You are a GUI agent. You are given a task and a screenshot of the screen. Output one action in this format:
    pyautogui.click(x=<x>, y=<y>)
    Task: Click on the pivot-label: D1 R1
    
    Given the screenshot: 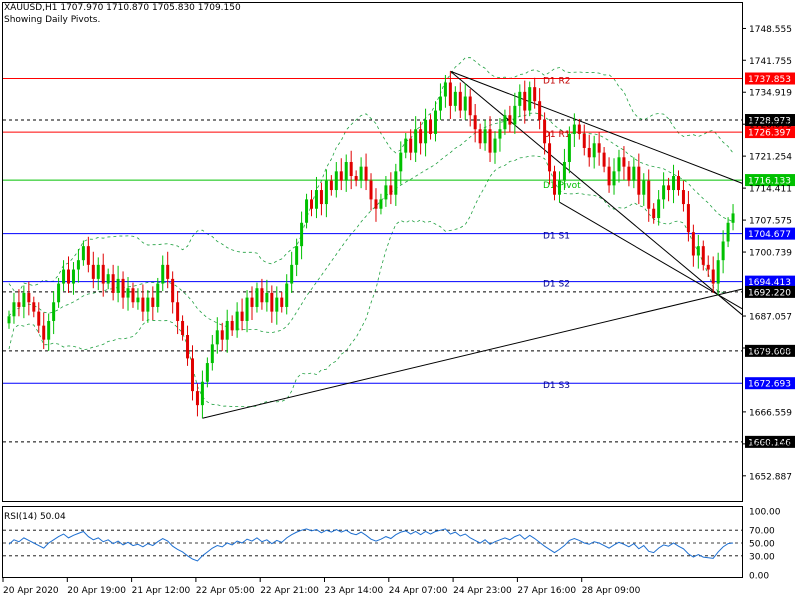 What is the action you would take?
    pyautogui.click(x=557, y=135)
    